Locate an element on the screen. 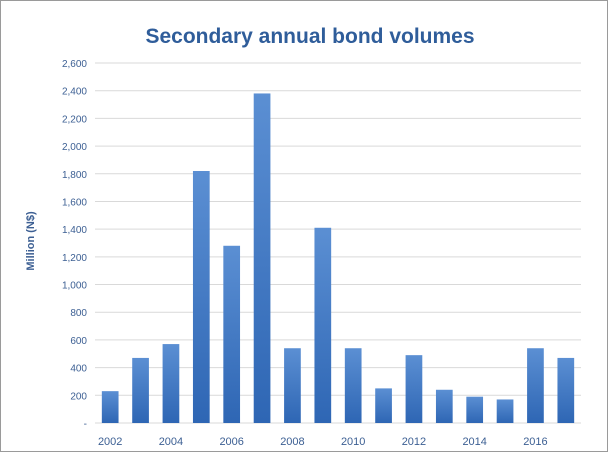 This screenshot has height=454, width=610. y-tick-label: 1,200 is located at coordinates (74, 258).